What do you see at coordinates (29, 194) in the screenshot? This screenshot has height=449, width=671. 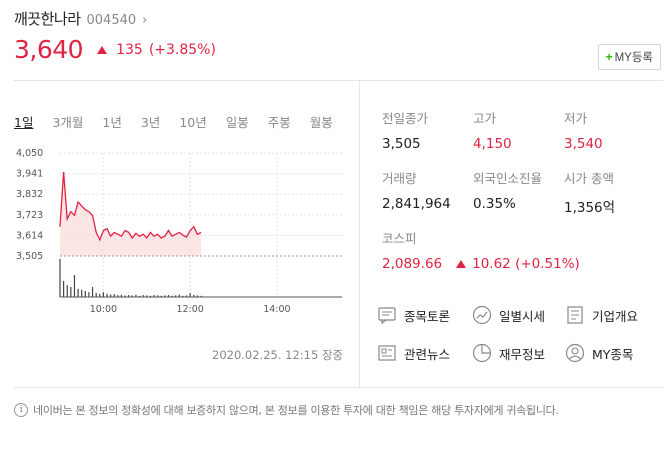 I see `y-tick-label: 3,832` at bounding box center [29, 194].